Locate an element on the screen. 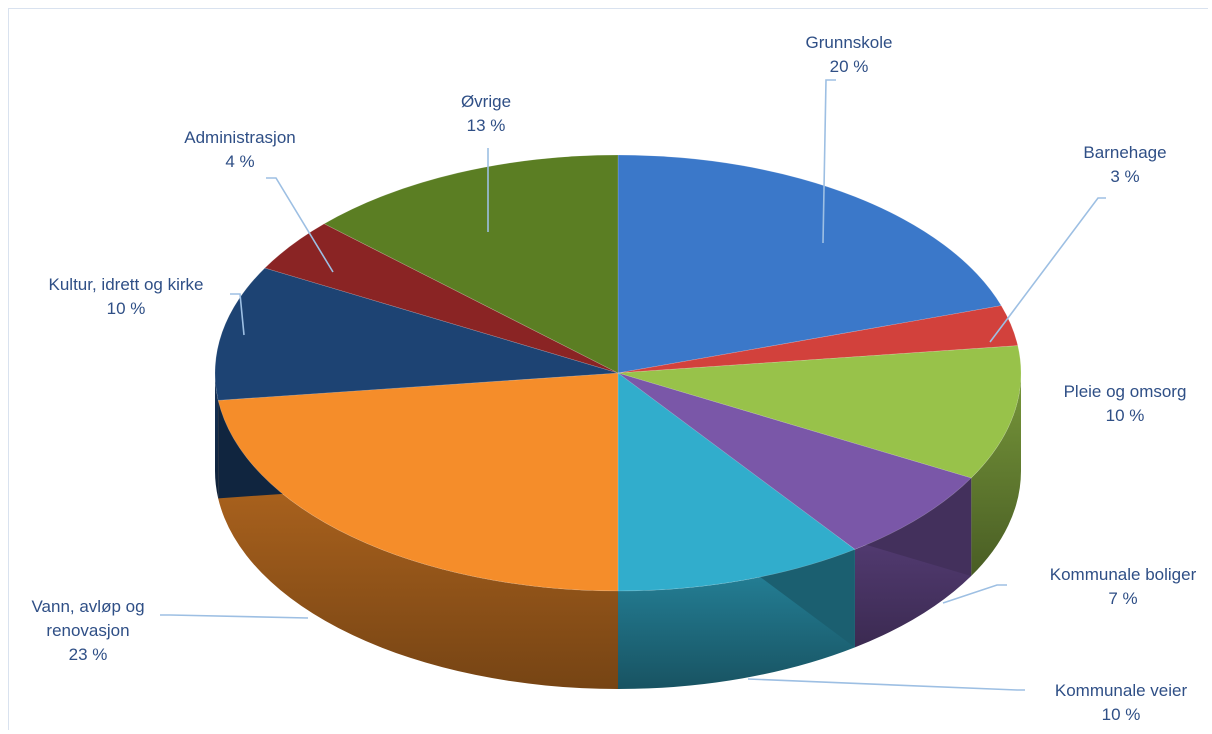 This screenshot has width=1212, height=734. slice-vrige is located at coordinates (471, 264).